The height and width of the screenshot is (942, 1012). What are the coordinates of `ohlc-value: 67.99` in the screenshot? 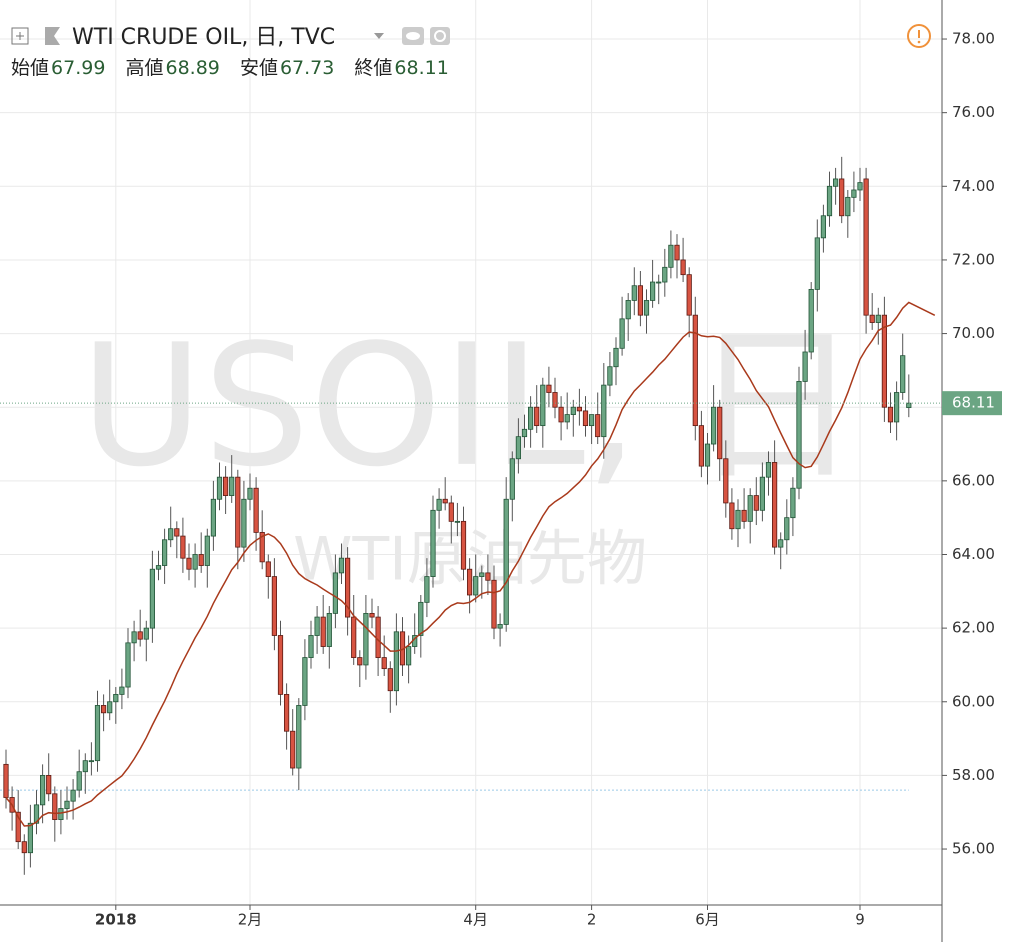 It's located at (78, 68).